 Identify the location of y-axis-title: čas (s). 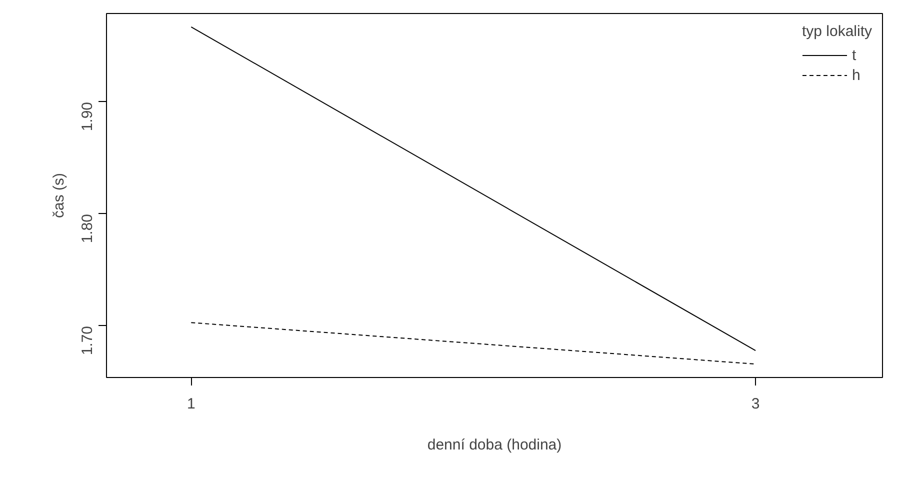
(59, 195).